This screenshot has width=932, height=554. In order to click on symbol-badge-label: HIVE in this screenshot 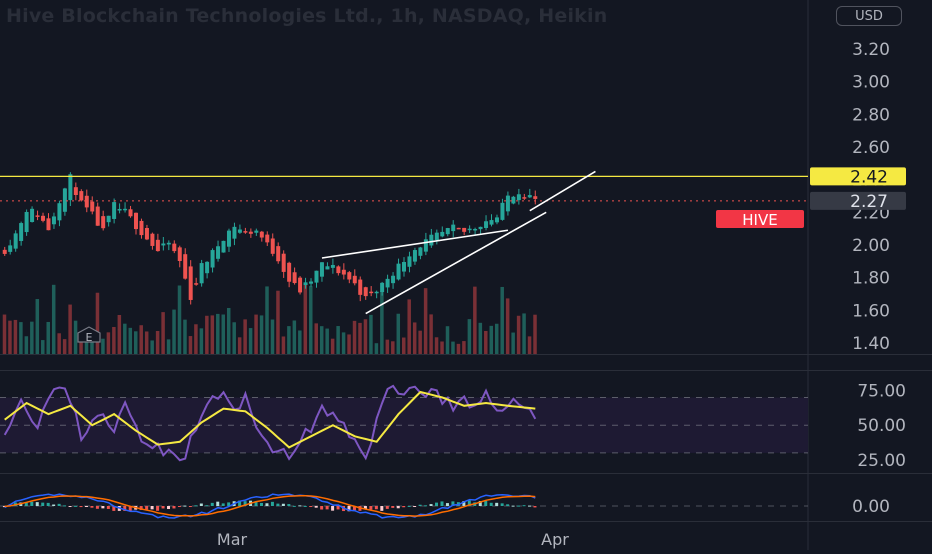, I will do `click(759, 220)`.